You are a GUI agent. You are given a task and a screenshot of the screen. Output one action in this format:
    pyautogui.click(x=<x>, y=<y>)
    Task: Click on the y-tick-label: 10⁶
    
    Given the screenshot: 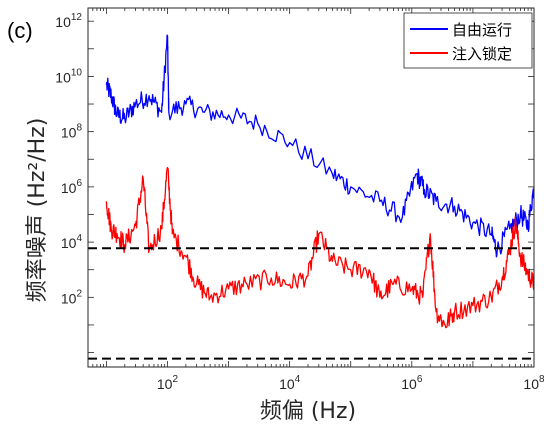 What is the action you would take?
    pyautogui.click(x=72, y=187)
    